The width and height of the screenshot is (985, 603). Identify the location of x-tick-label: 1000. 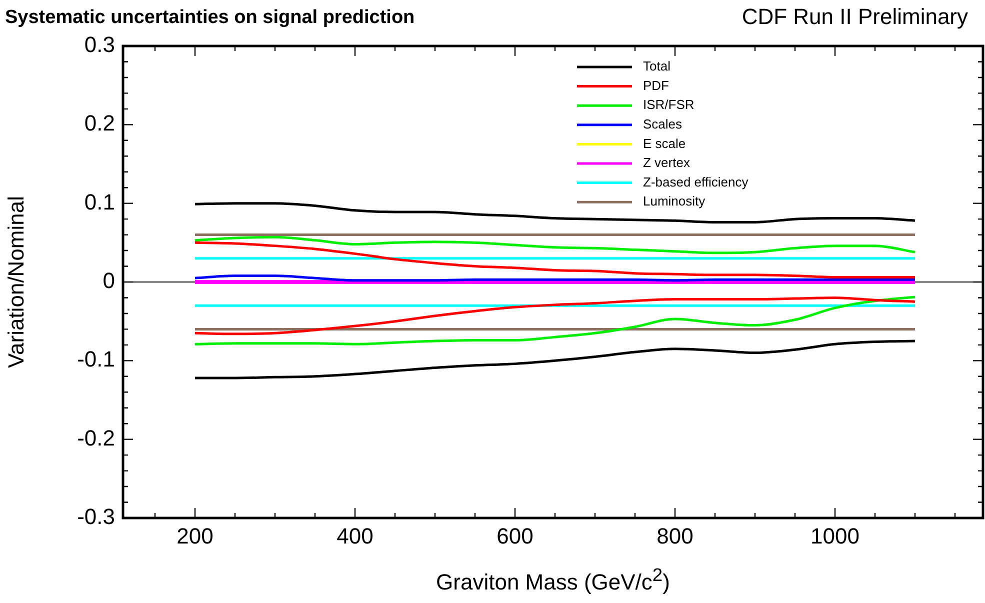
(835, 535).